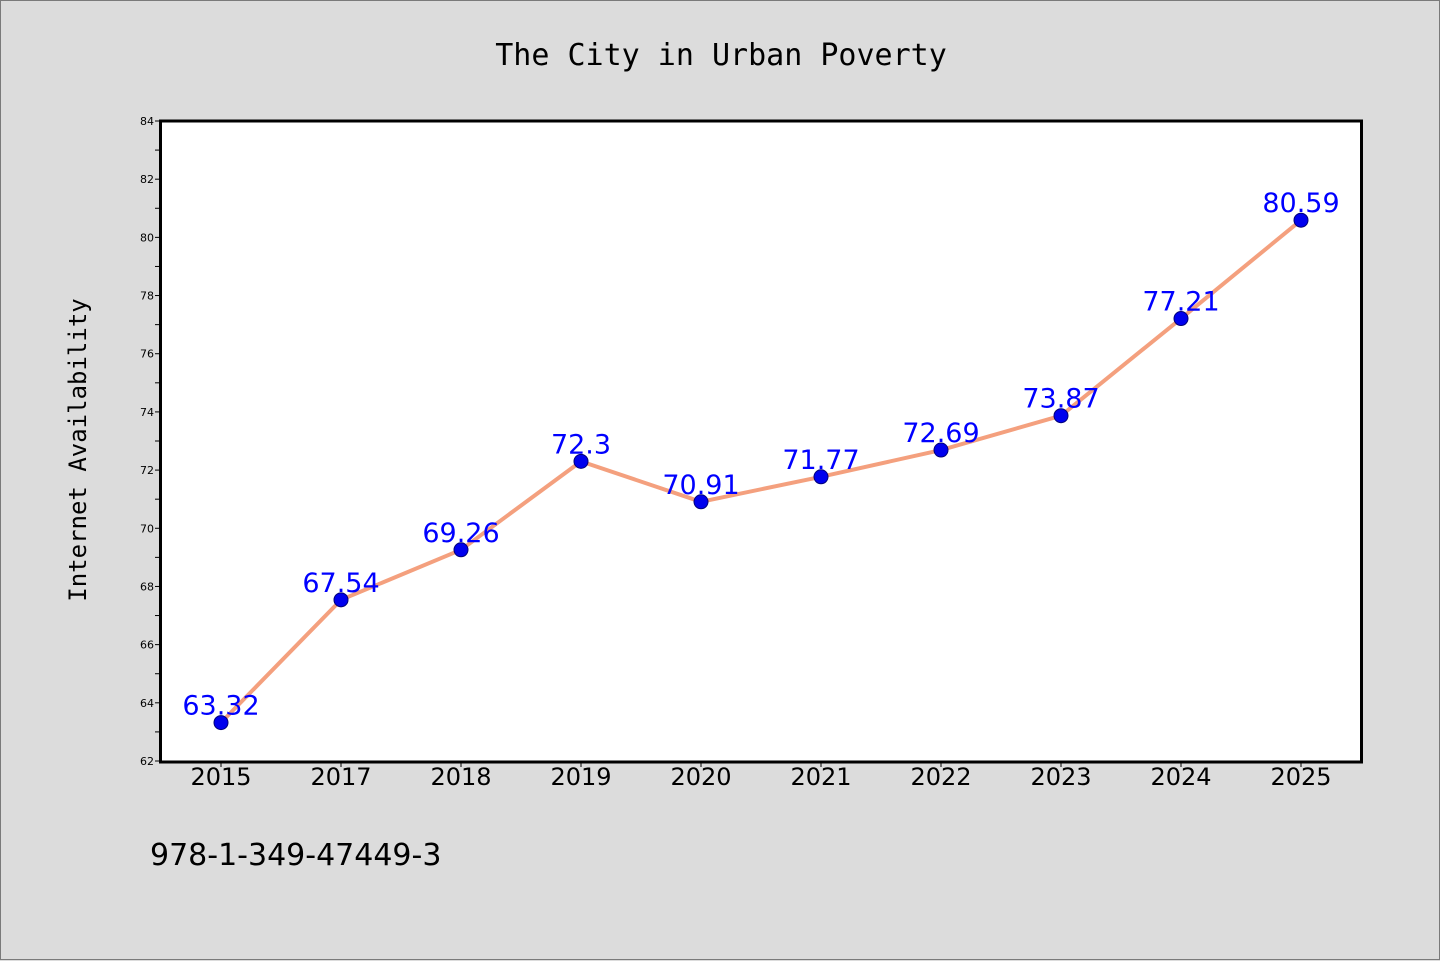 This screenshot has height=961, width=1440. What do you see at coordinates (460, 533) in the screenshot?
I see `data-label: 69.26` at bounding box center [460, 533].